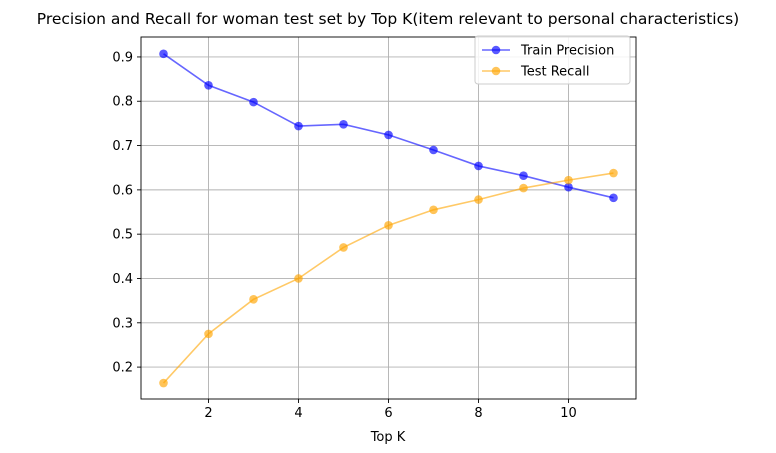 This screenshot has width=776, height=453. I want to click on legend-box, so click(552, 60).